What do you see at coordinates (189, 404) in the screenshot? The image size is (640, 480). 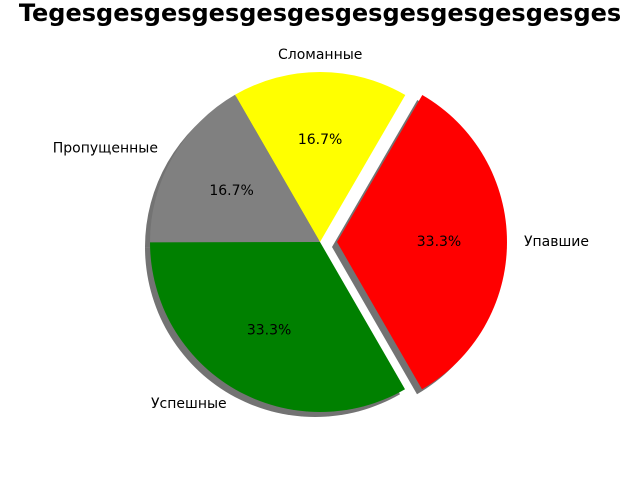 I see `slice-label: Успешные` at bounding box center [189, 404].